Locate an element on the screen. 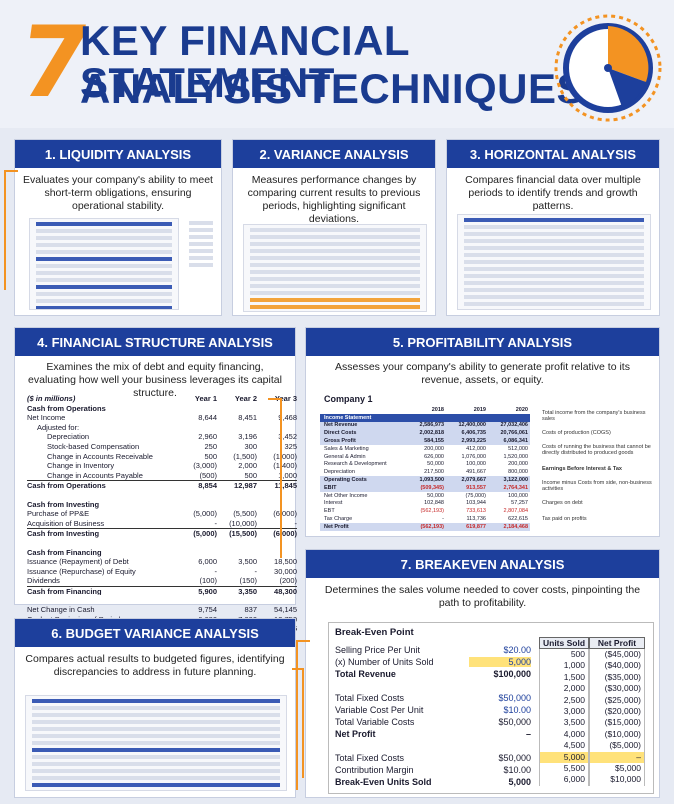 The image size is (674, 804). breakeven-label: Total Revenue is located at coordinates (365, 674).